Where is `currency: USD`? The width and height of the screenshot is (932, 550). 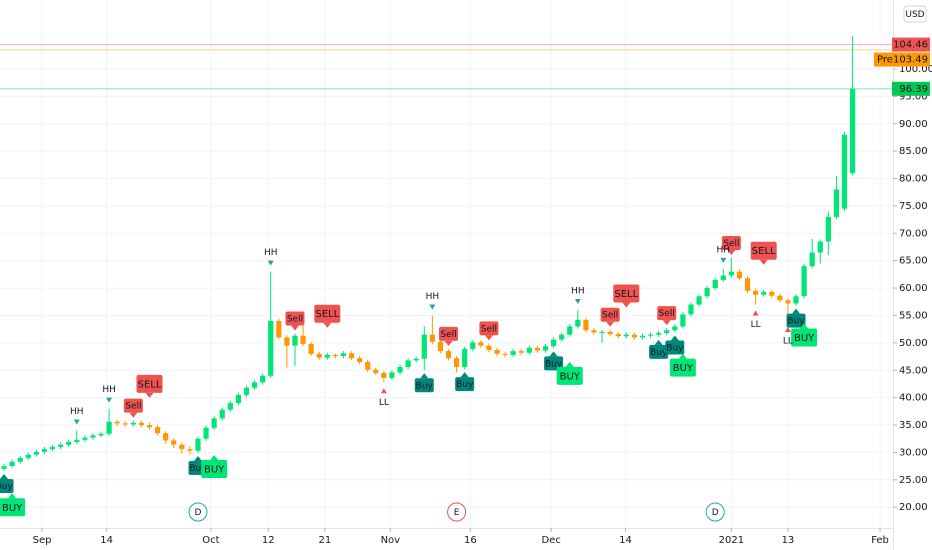 currency: USD is located at coordinates (914, 15).